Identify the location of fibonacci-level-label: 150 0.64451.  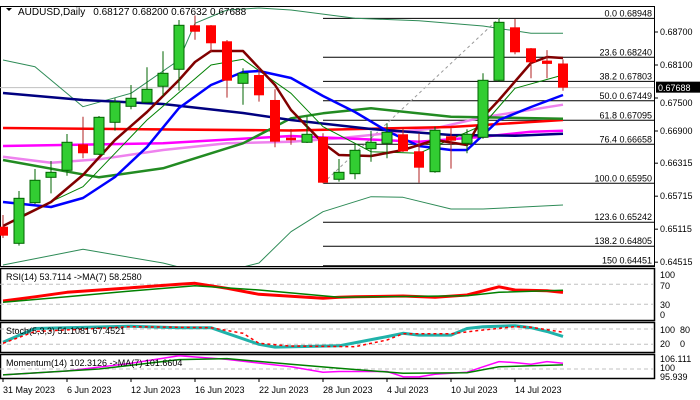
(627, 261).